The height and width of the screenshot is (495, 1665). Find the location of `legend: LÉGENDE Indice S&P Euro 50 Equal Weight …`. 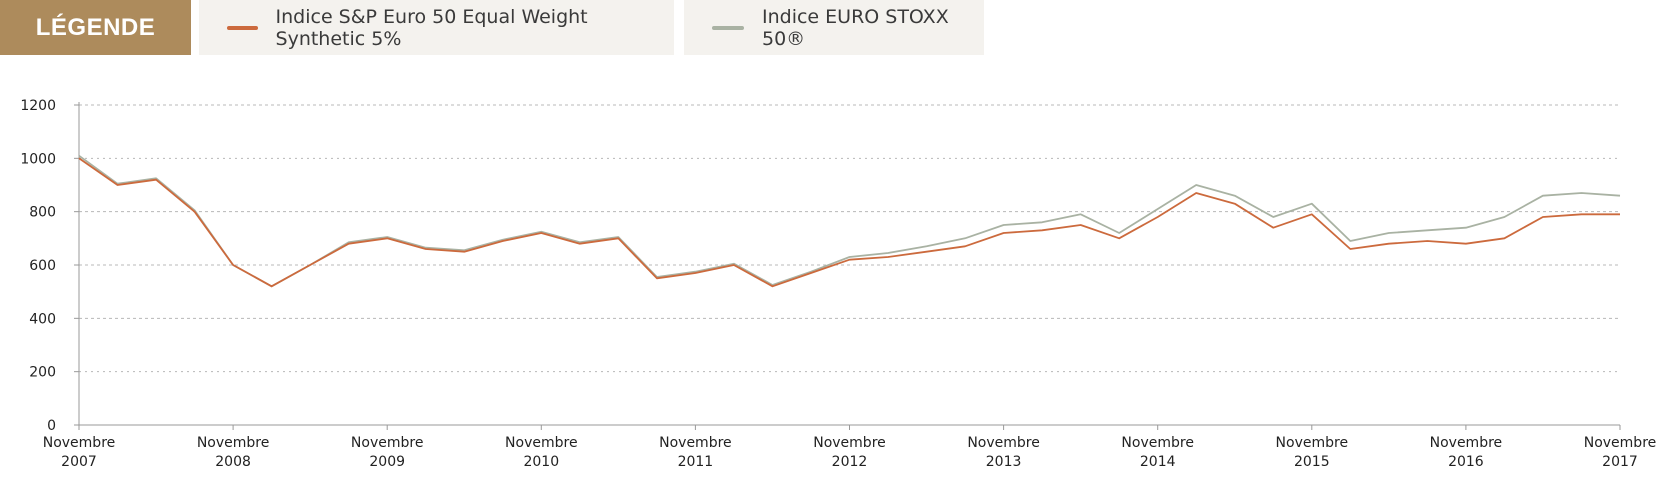

legend: LÉGENDE Indice S&P Euro 50 Equal Weight … is located at coordinates (832, 27).